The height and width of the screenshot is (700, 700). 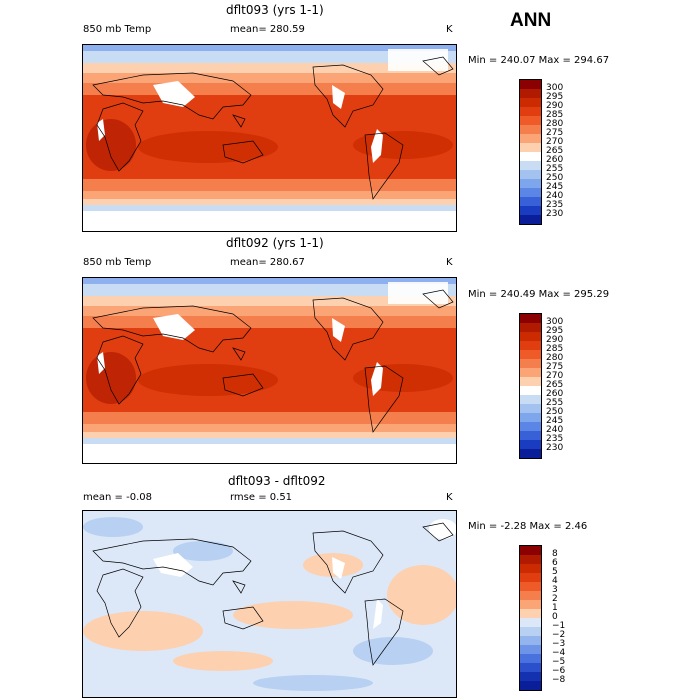 What do you see at coordinates (269, 370) in the screenshot?
I see `panel-2-map` at bounding box center [269, 370].